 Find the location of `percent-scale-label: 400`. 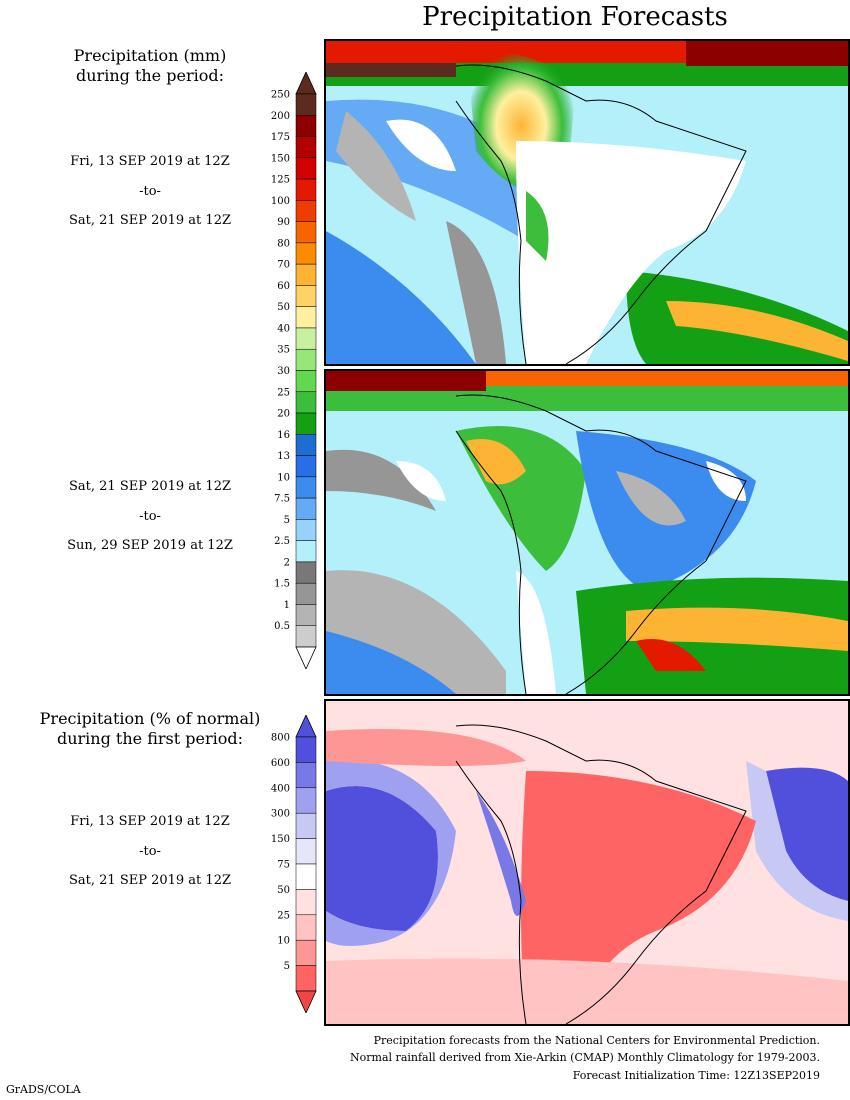

percent-scale-label: 400 is located at coordinates (280, 788).